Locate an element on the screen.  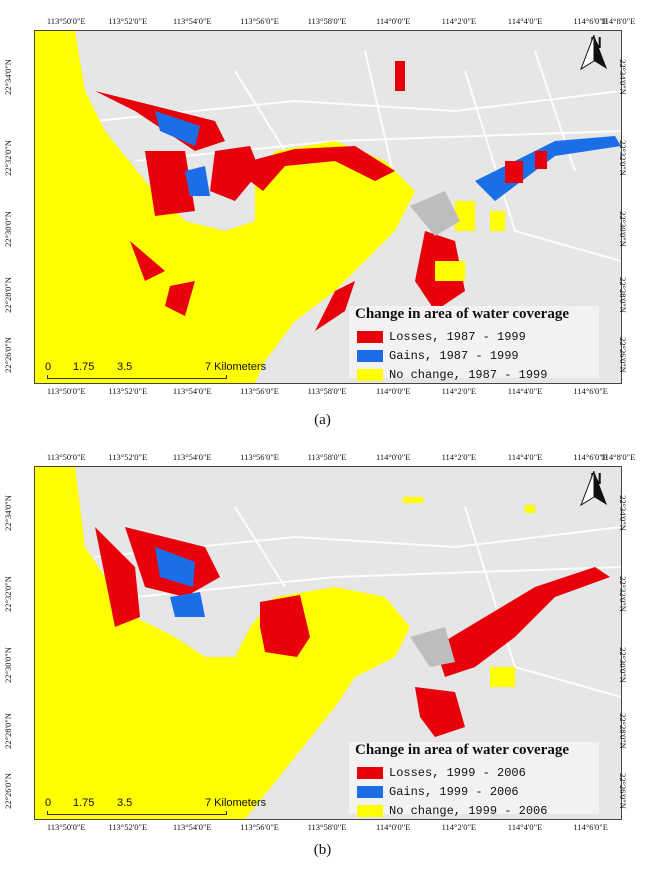
legend-item-gains: Gains, 1999 - 2006 is located at coordinates (478, 791).